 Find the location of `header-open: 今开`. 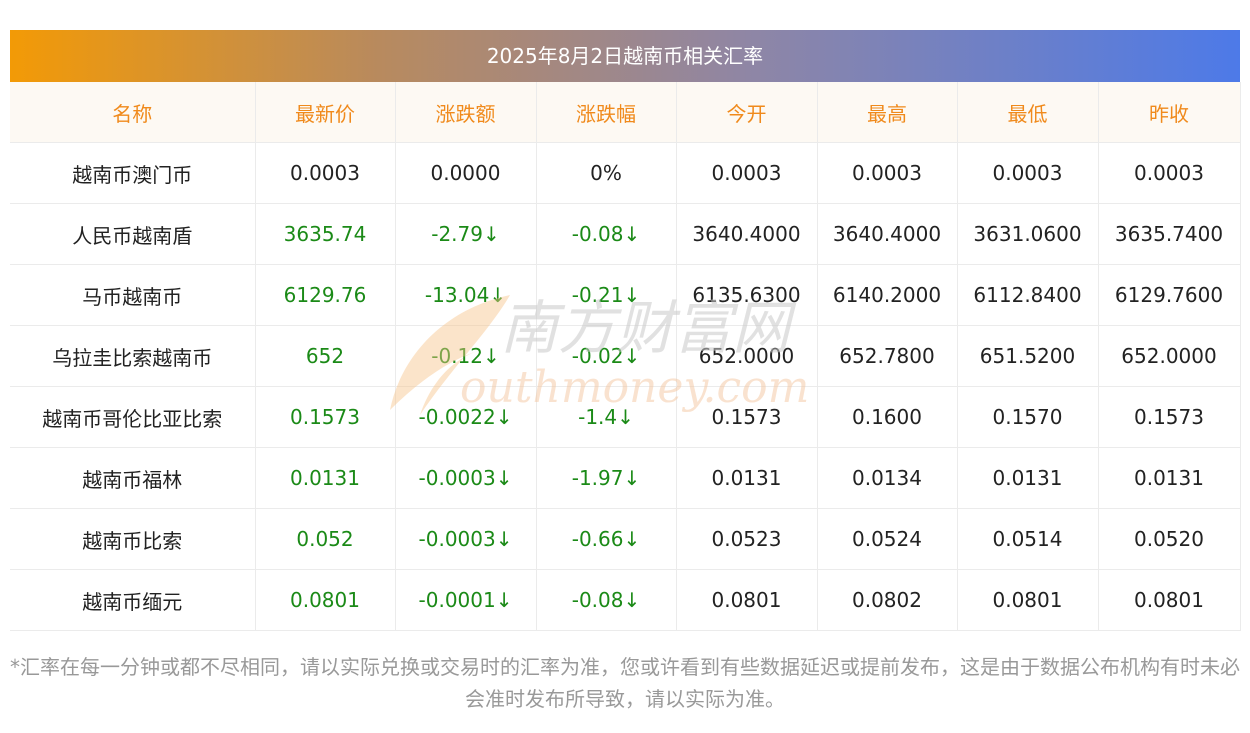

header-open: 今开 is located at coordinates (747, 112).